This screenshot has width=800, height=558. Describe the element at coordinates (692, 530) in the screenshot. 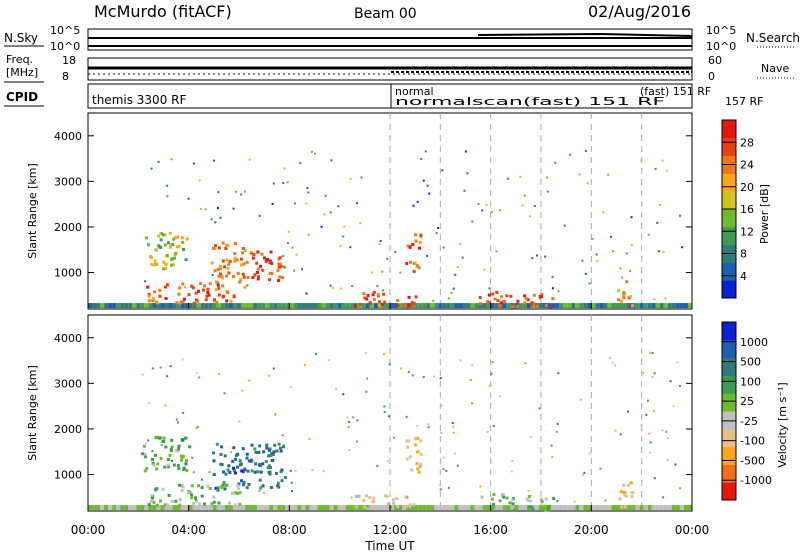

I see `x-tick-label: 00:00` at that location.